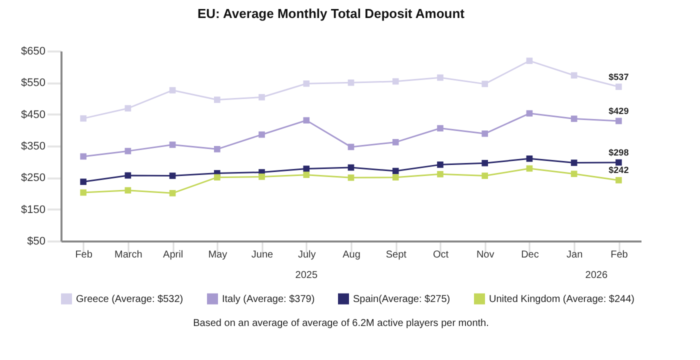 Image resolution: width=700 pixels, height=360 pixels. I want to click on x-tick-label: May, so click(218, 255).